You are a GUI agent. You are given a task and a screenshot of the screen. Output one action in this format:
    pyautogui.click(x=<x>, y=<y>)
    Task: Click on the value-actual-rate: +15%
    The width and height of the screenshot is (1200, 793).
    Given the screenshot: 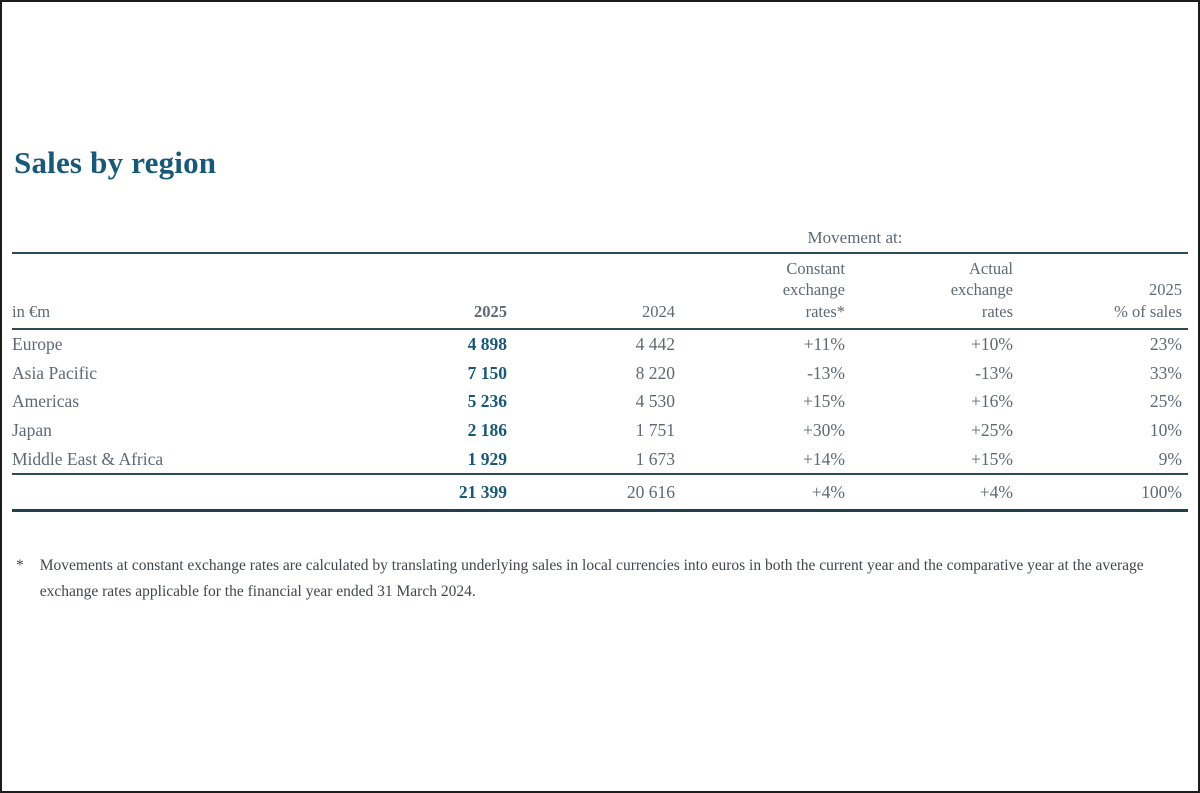 What is the action you would take?
    pyautogui.click(x=992, y=458)
    